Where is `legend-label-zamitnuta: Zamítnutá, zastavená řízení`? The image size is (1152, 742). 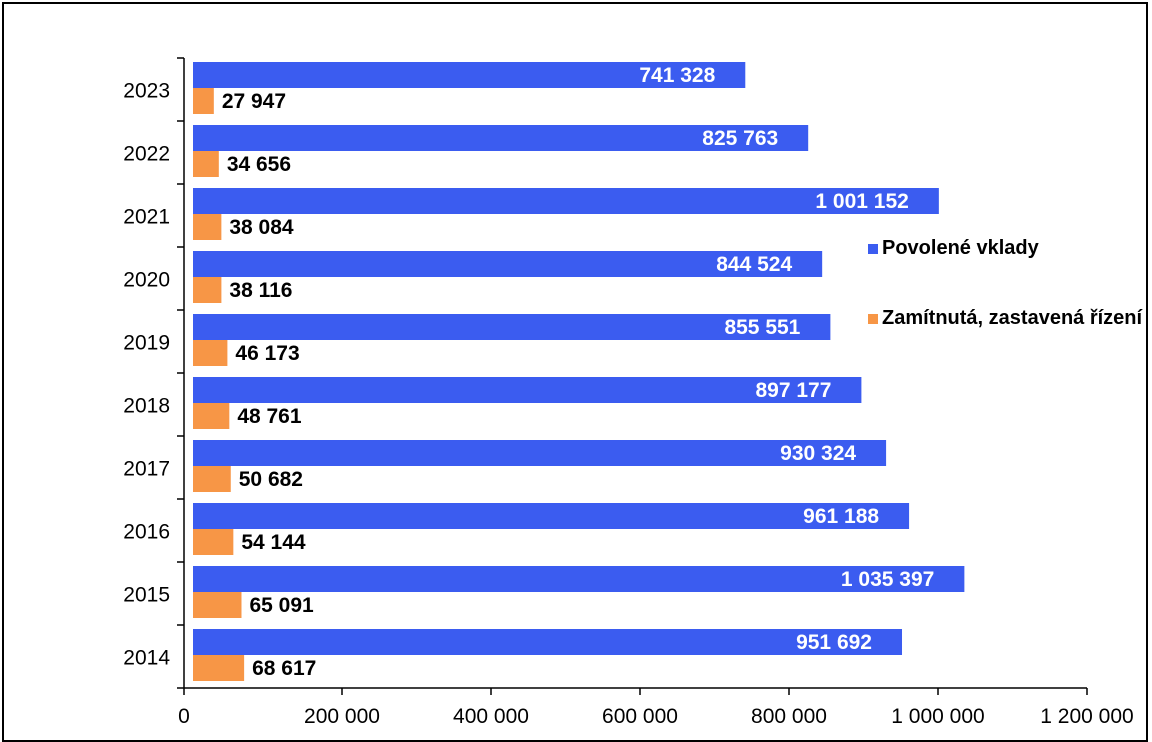
legend-label-zamitnuta: Zamítnutá, zastavená řízení is located at coordinates (1012, 318).